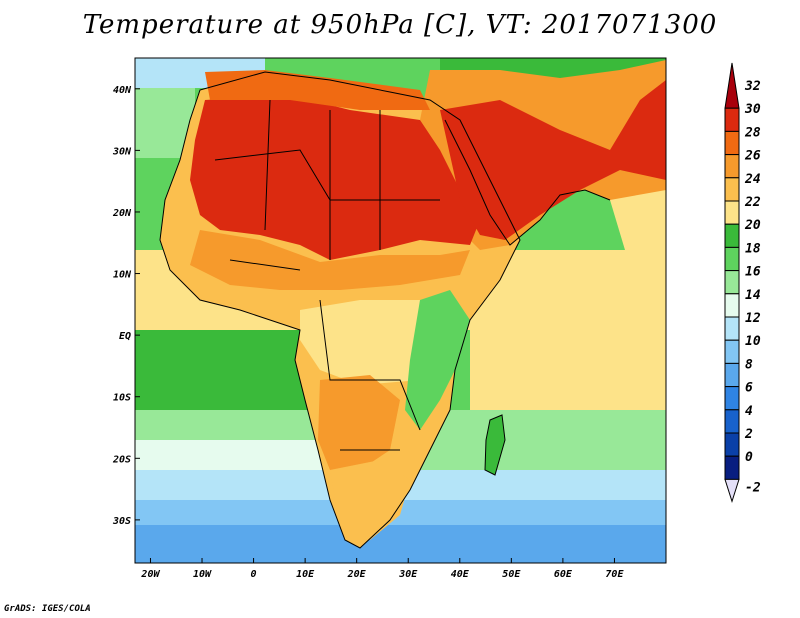 This screenshot has height=618, width=800. I want to click on colorbar-label: 26, so click(752, 156).